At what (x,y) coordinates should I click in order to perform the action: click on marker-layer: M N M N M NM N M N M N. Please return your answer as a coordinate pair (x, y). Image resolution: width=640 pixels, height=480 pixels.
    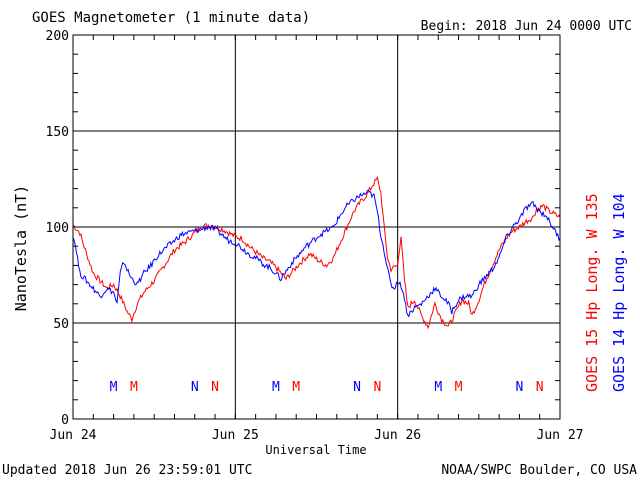
    Looking at the image, I should click on (327, 387).